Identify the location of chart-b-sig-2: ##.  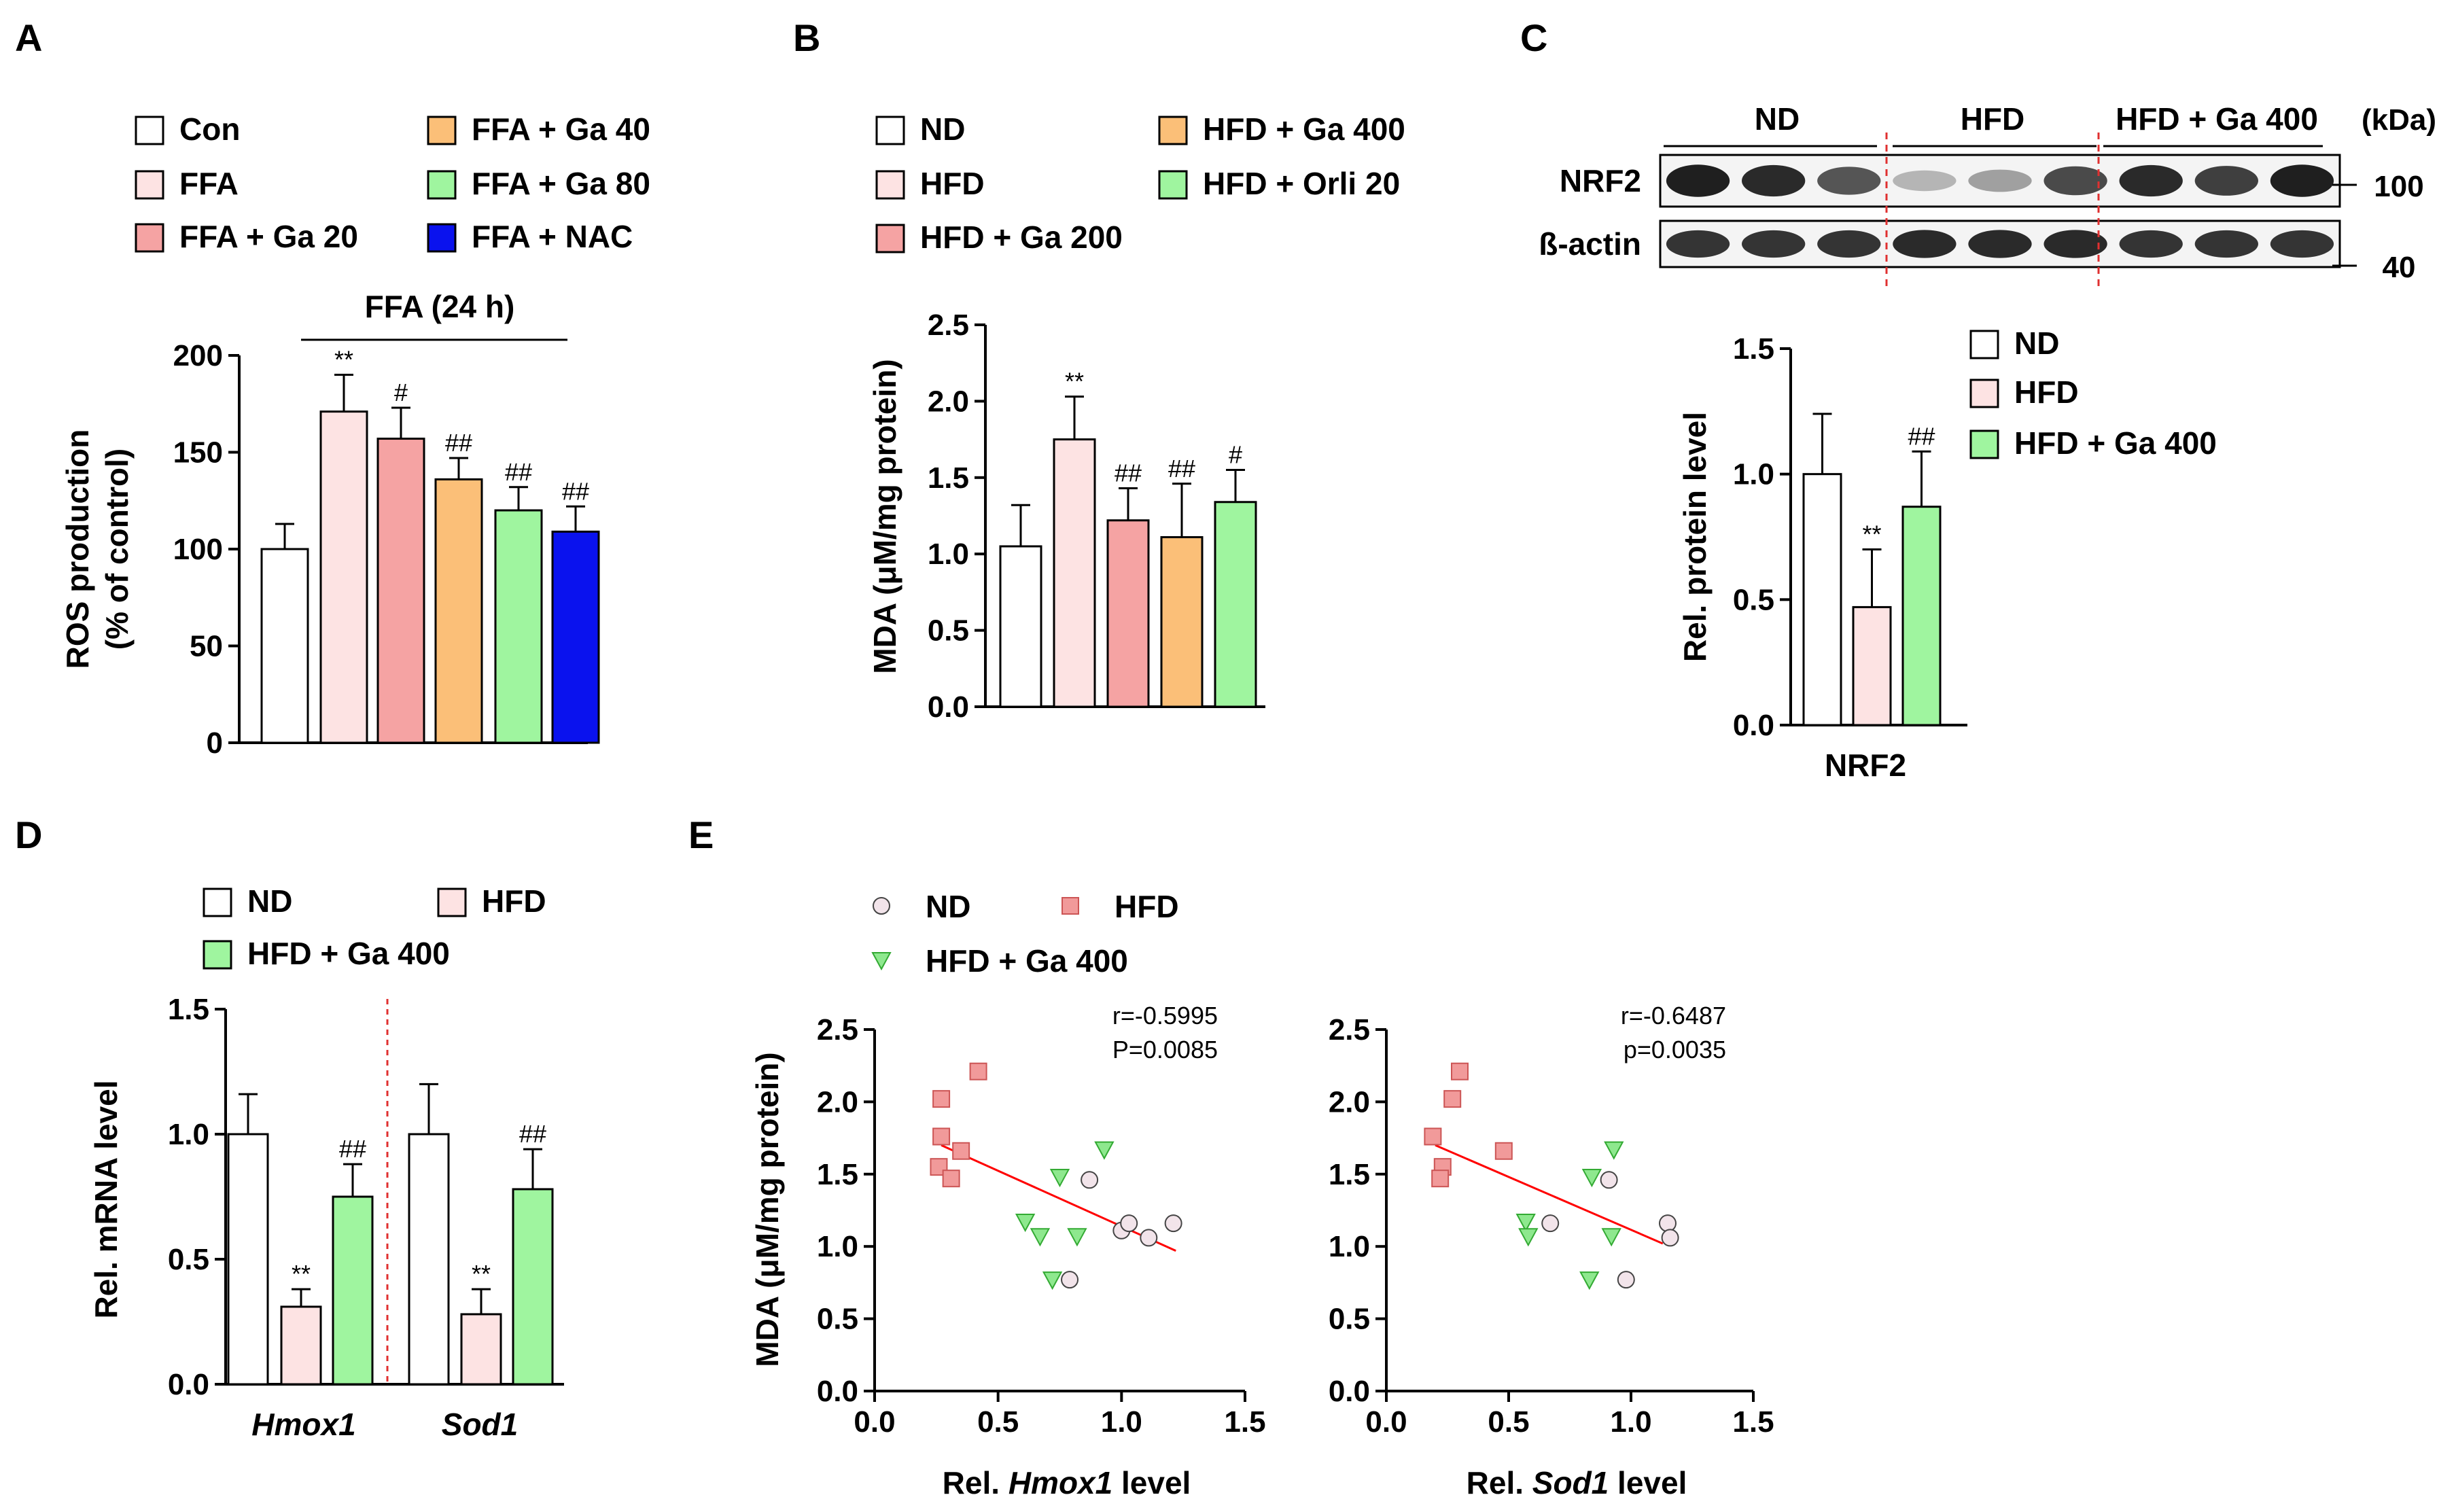
(1129, 473).